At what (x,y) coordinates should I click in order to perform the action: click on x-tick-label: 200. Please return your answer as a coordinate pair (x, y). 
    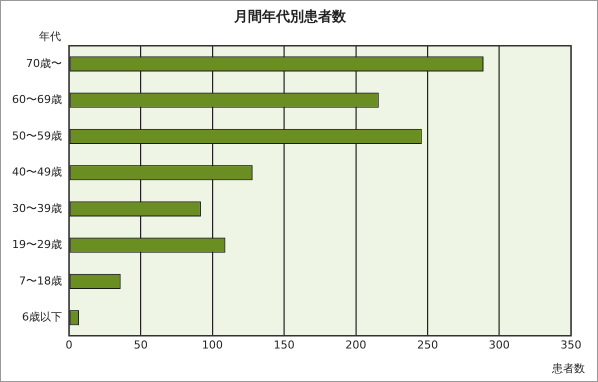
    Looking at the image, I should click on (355, 345).